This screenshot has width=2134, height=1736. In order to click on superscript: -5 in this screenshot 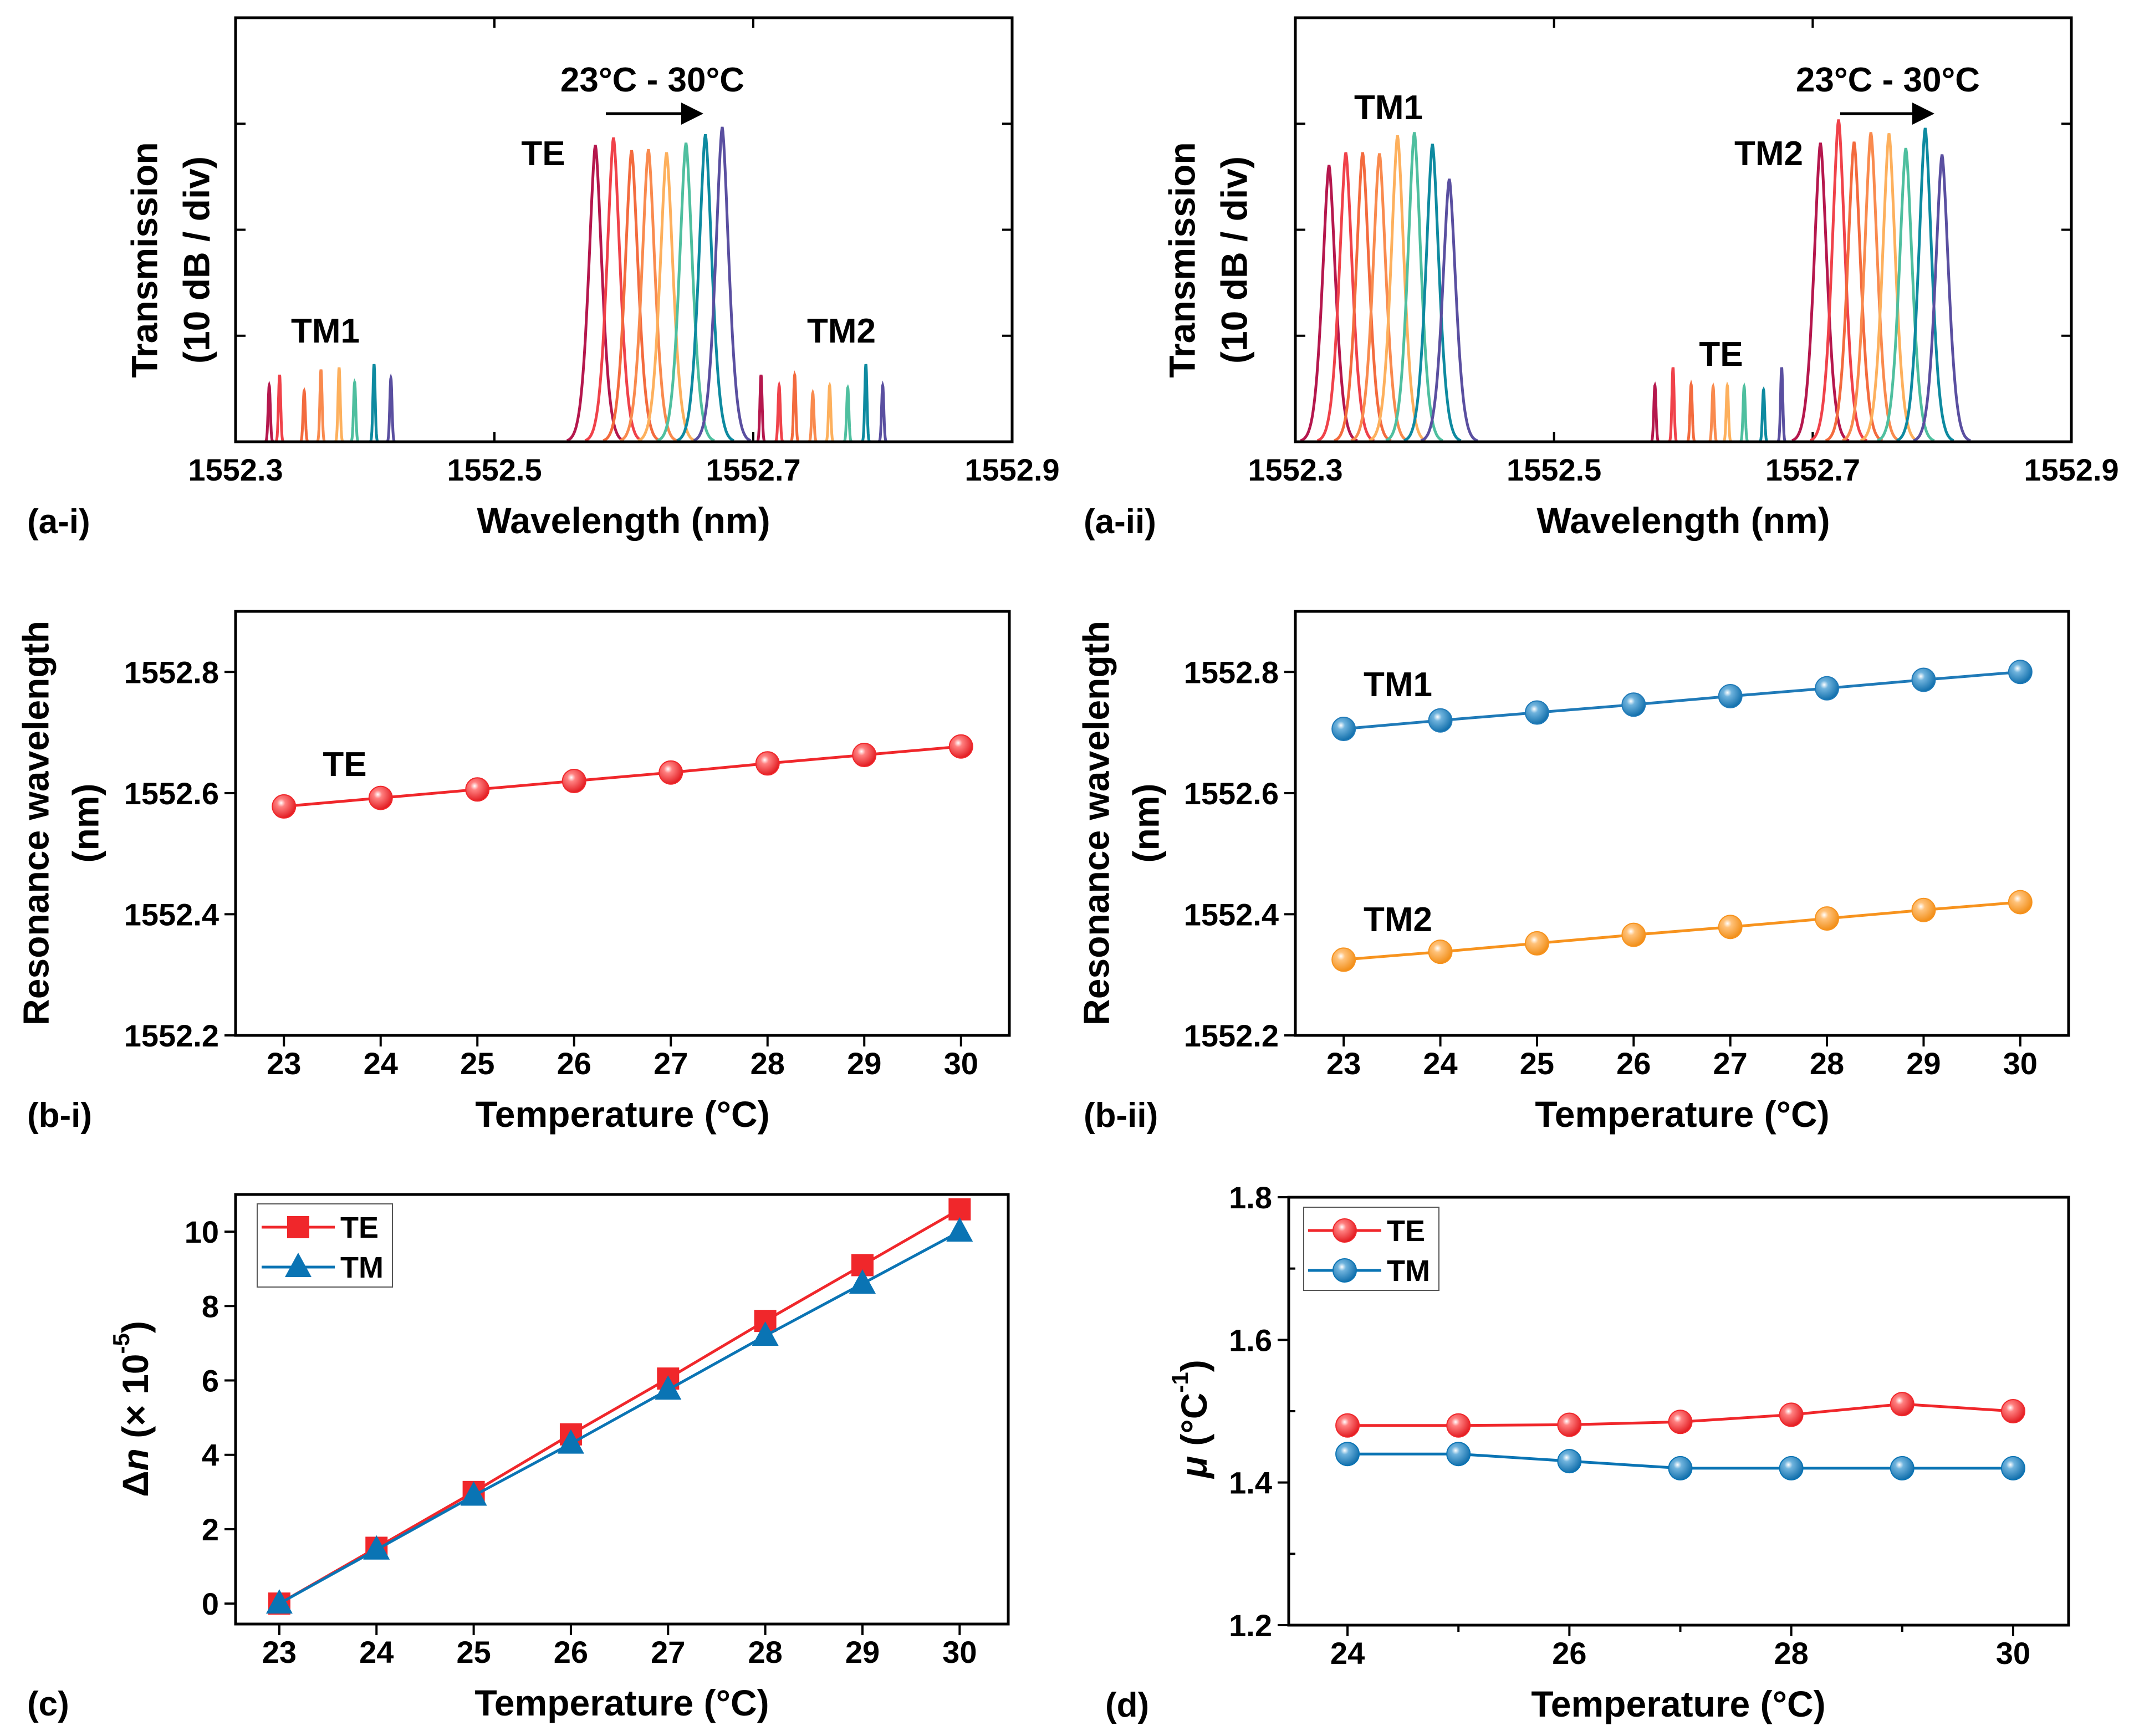, I will do `click(121, 1343)`.